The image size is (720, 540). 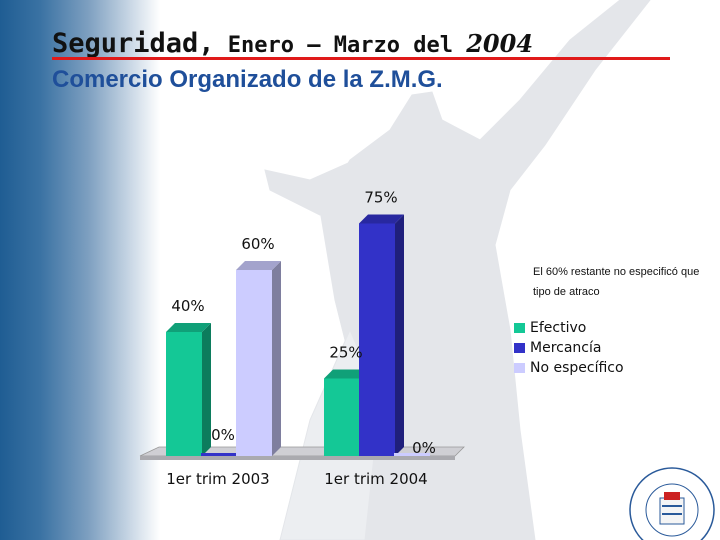 I want to click on data-label: 60%, so click(x=257, y=244).